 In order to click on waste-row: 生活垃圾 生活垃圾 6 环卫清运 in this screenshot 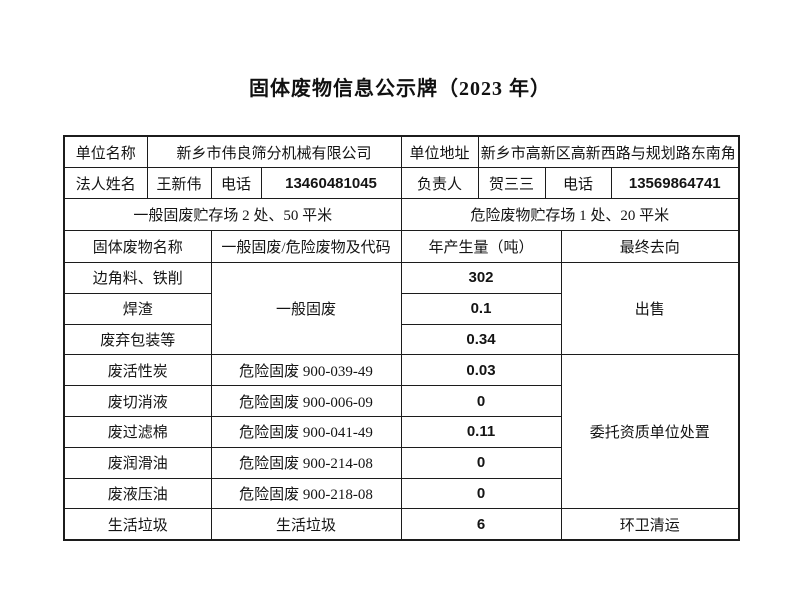, I will do `click(401, 524)`.